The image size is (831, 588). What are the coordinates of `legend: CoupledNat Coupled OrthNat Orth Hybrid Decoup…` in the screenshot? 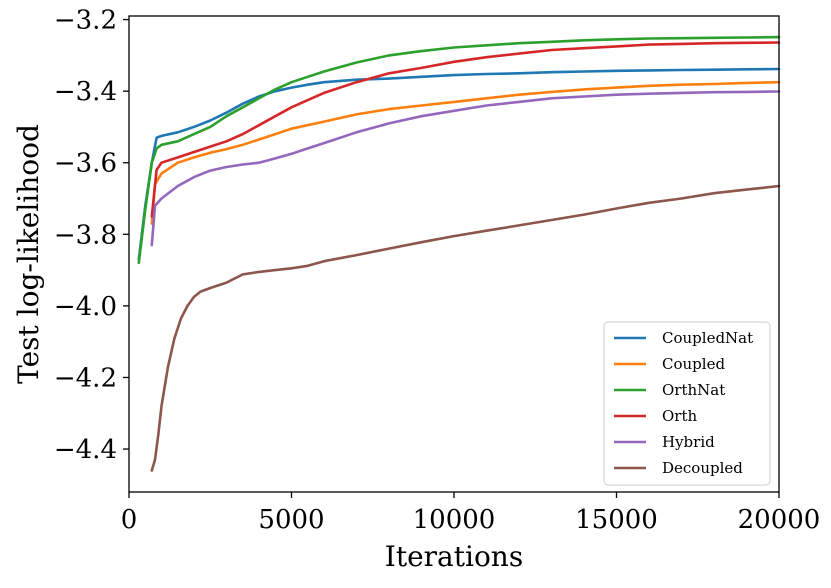 It's located at (687, 403).